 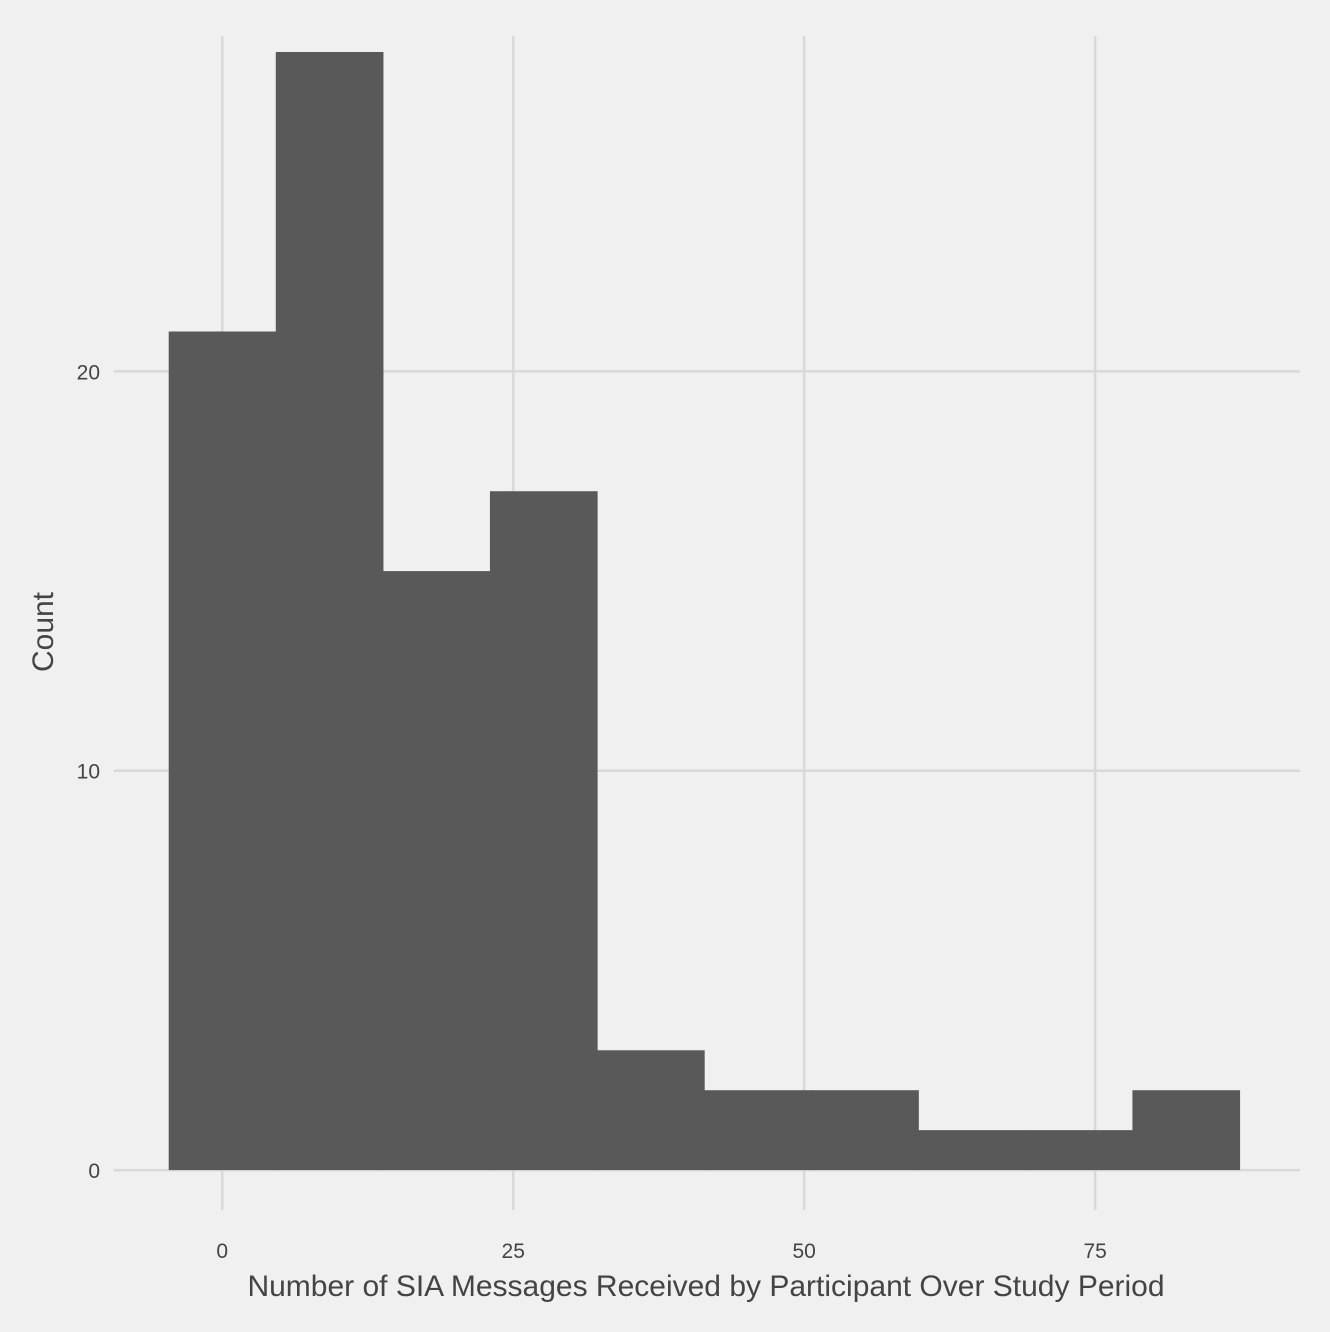 I want to click on x-tick-label: 75, so click(x=1094, y=1251).